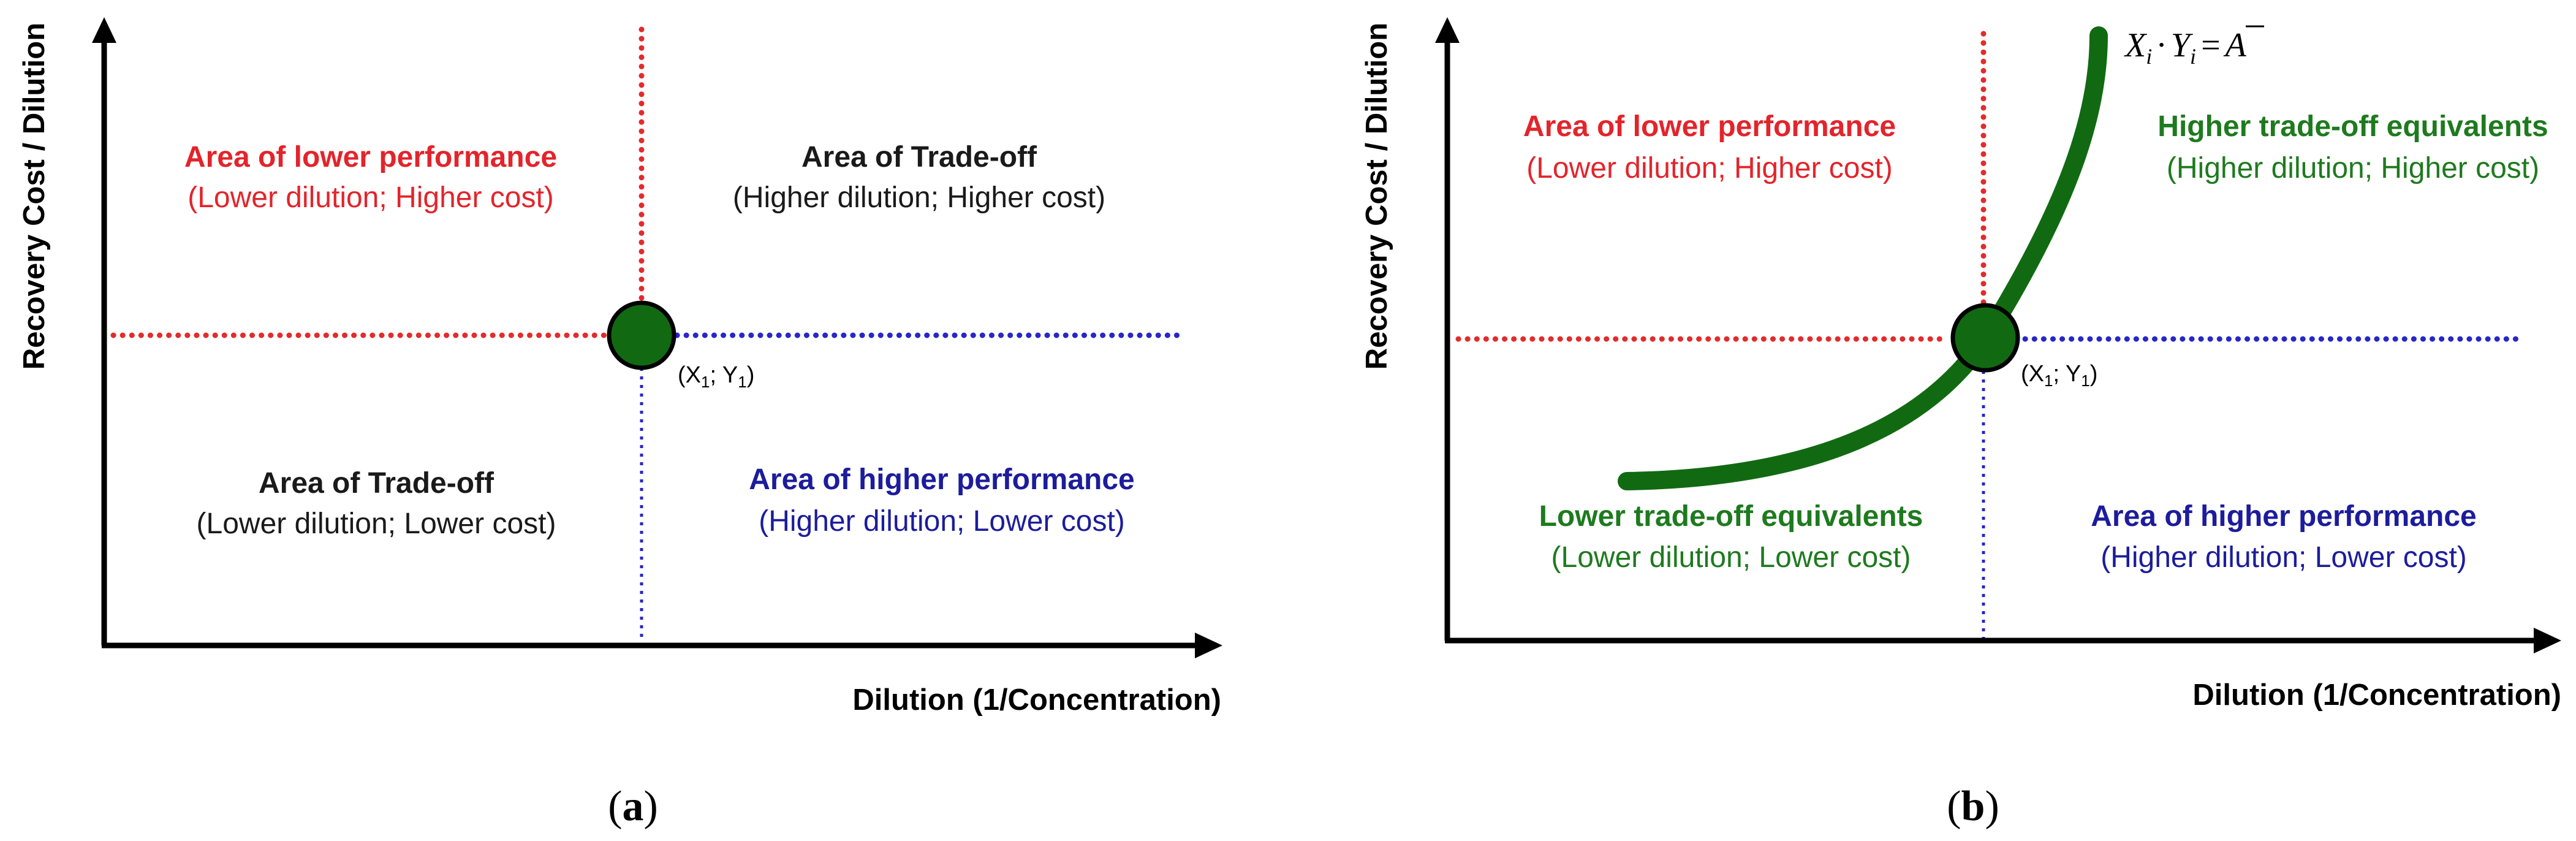  Describe the element at coordinates (376, 524) in the screenshot. I see `tradeoff-low-subtitle: (Lower dilution; Lower cost)` at that location.